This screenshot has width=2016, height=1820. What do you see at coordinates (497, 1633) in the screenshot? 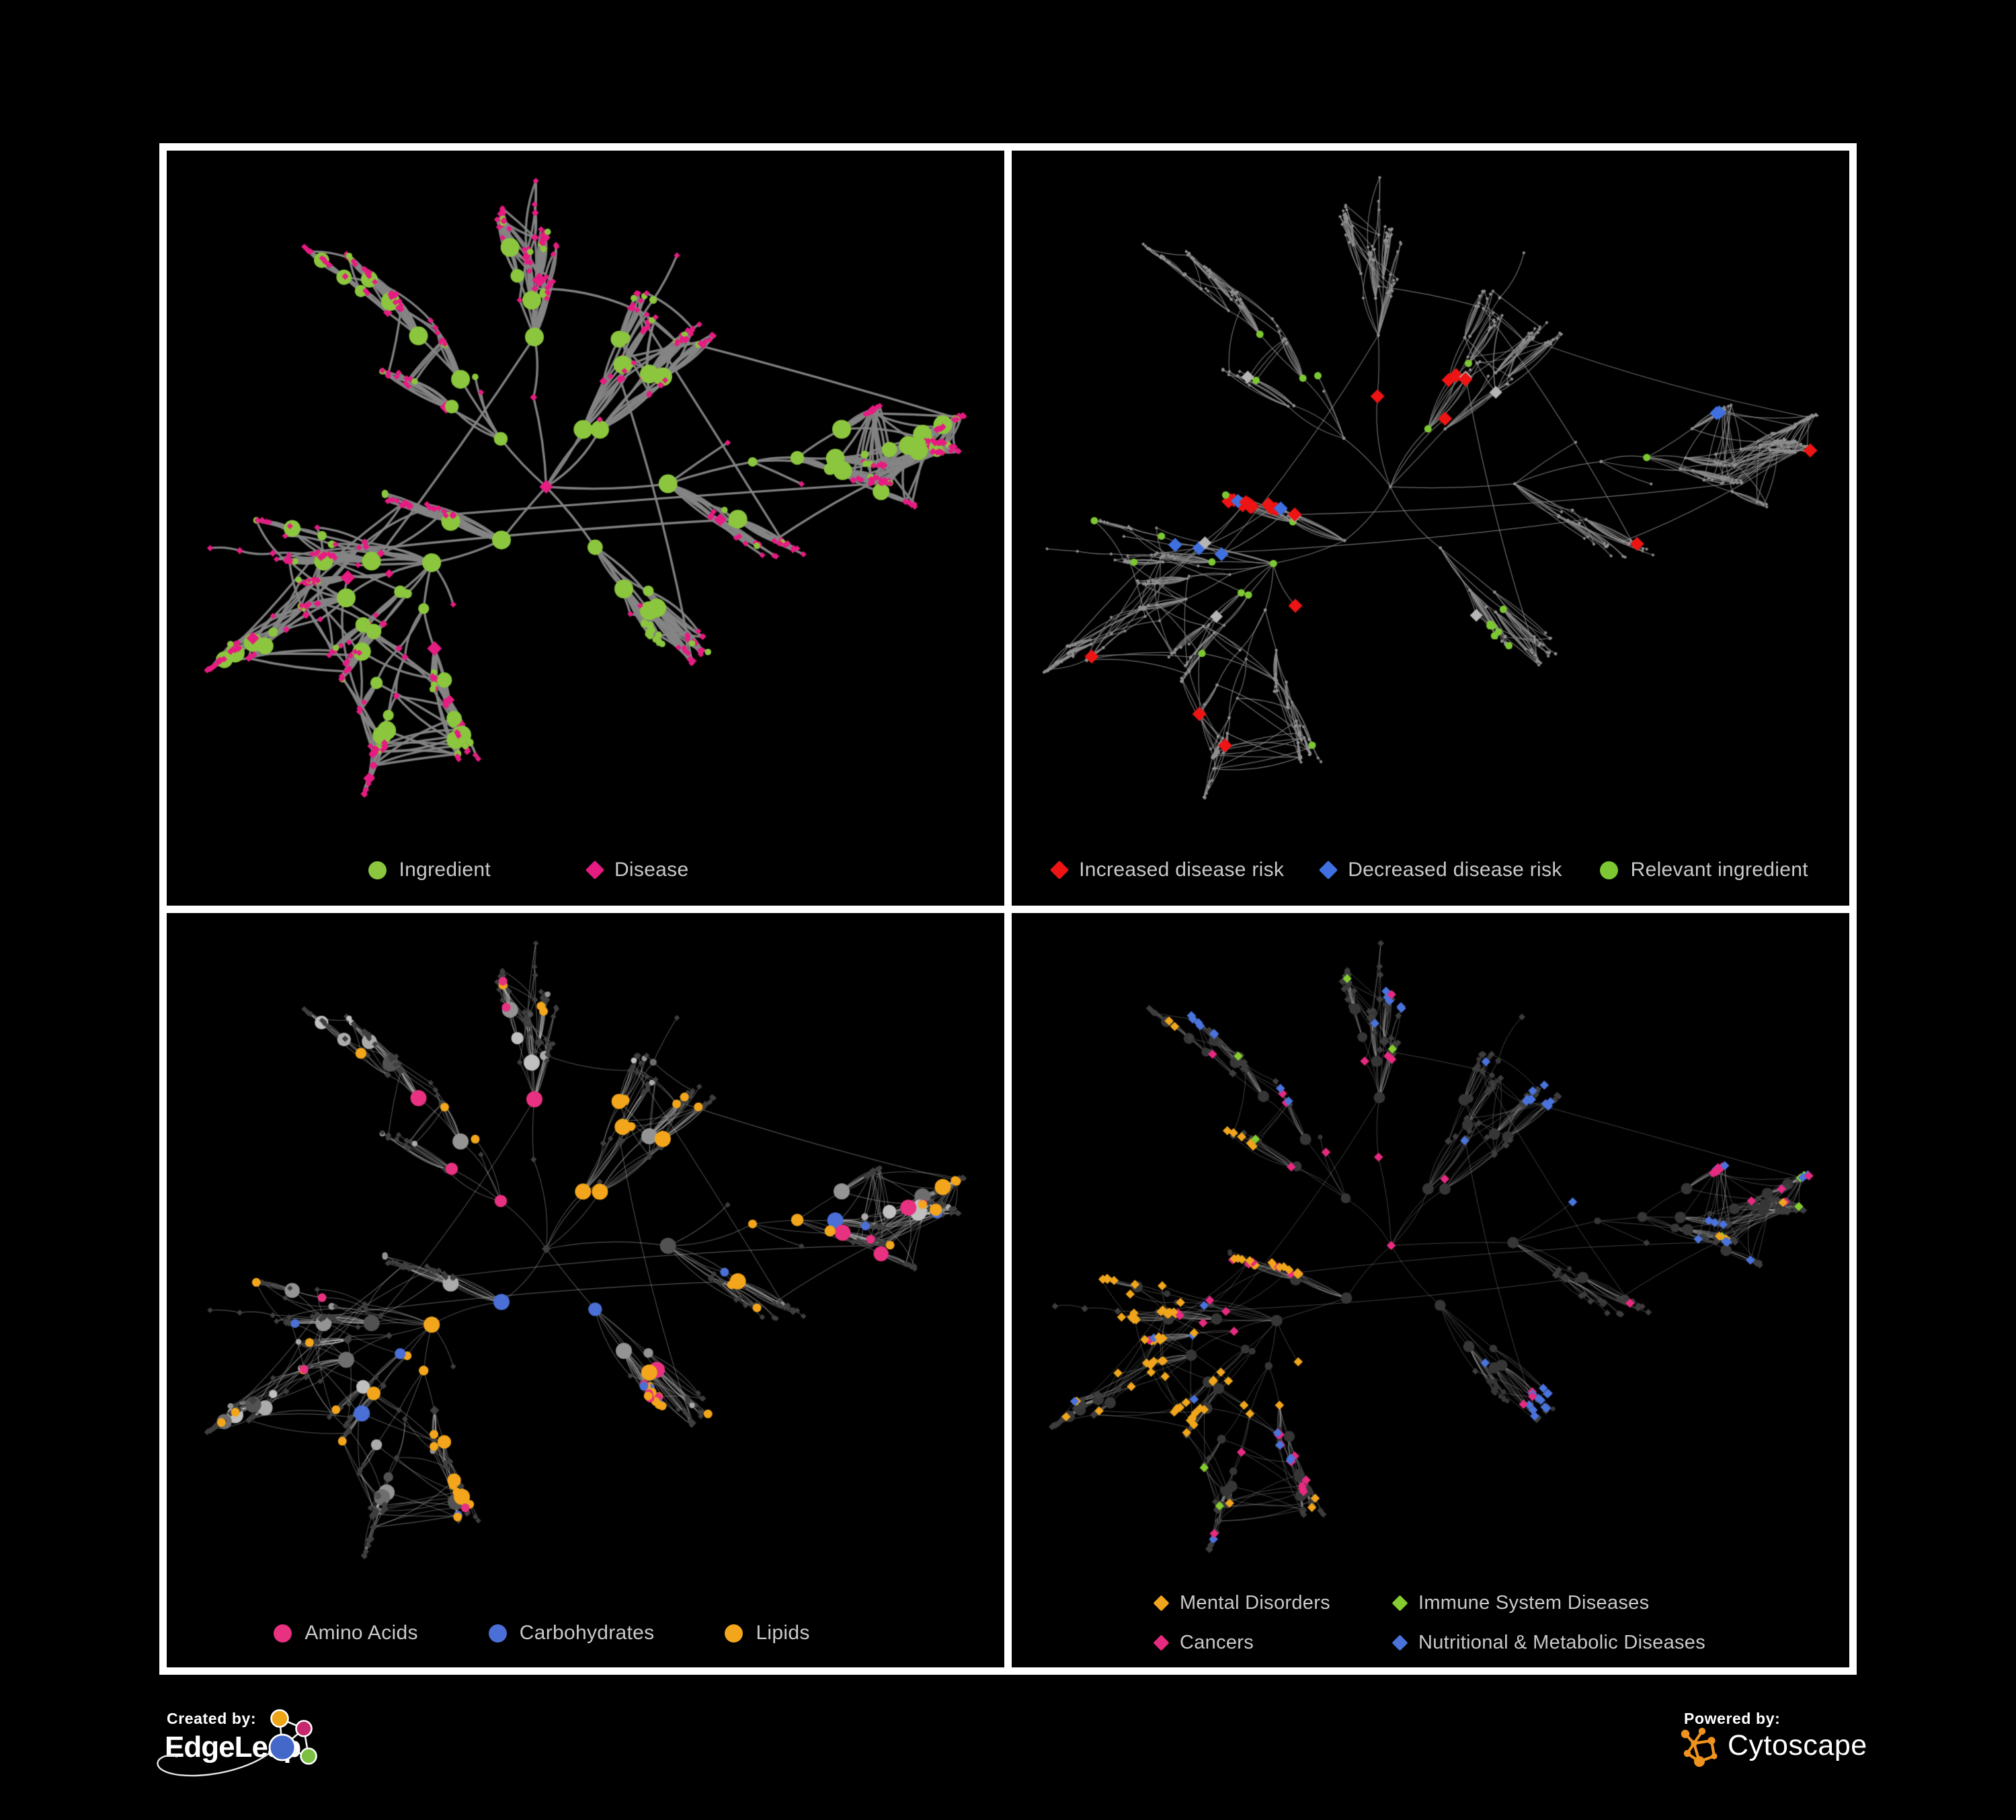
I see `carbohydrates-circle-marker` at bounding box center [497, 1633].